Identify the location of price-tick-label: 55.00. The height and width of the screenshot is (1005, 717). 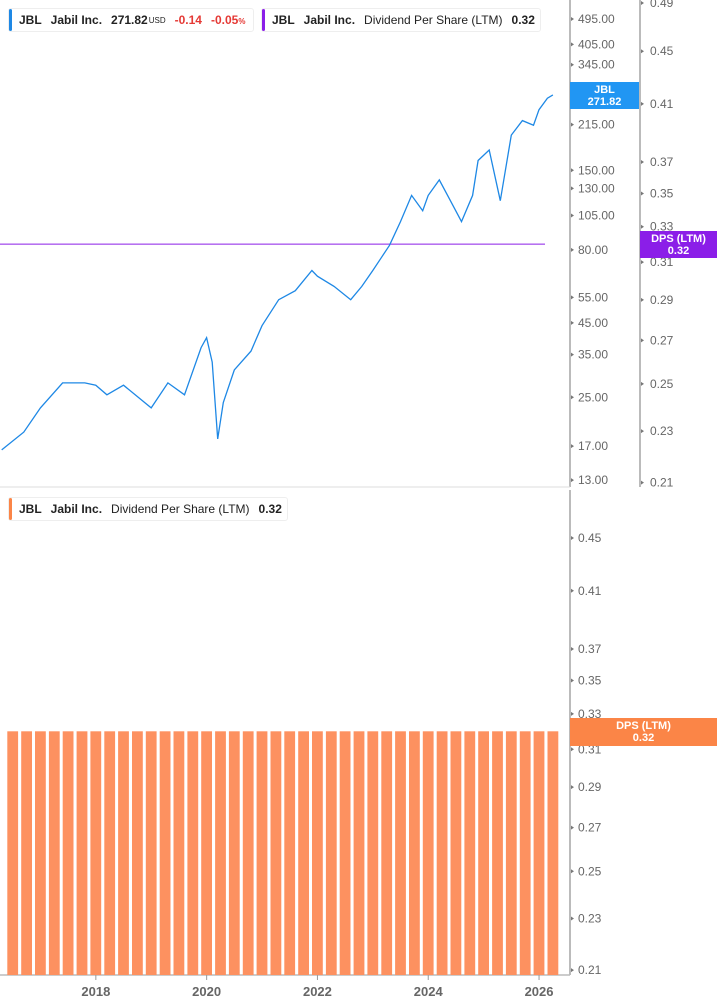
(593, 297).